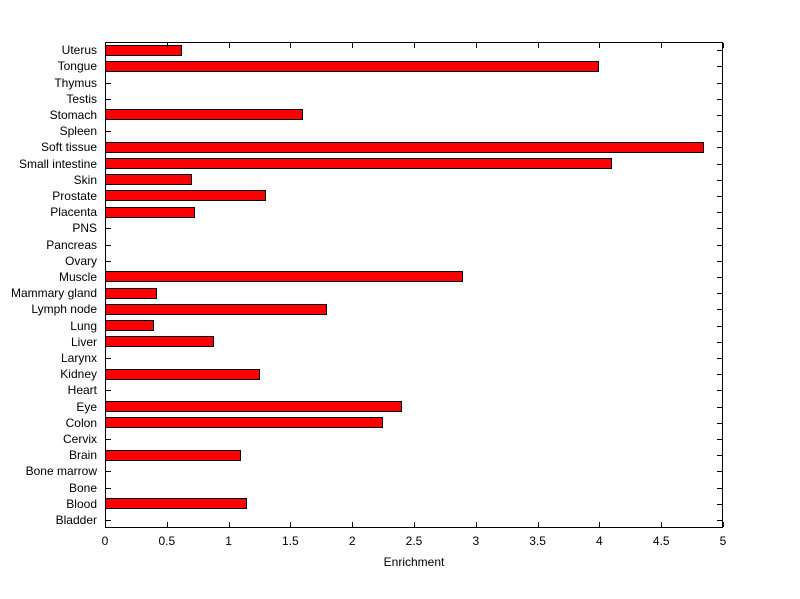 The width and height of the screenshot is (800, 599). I want to click on y-tick-label: Tongue, so click(77, 66).